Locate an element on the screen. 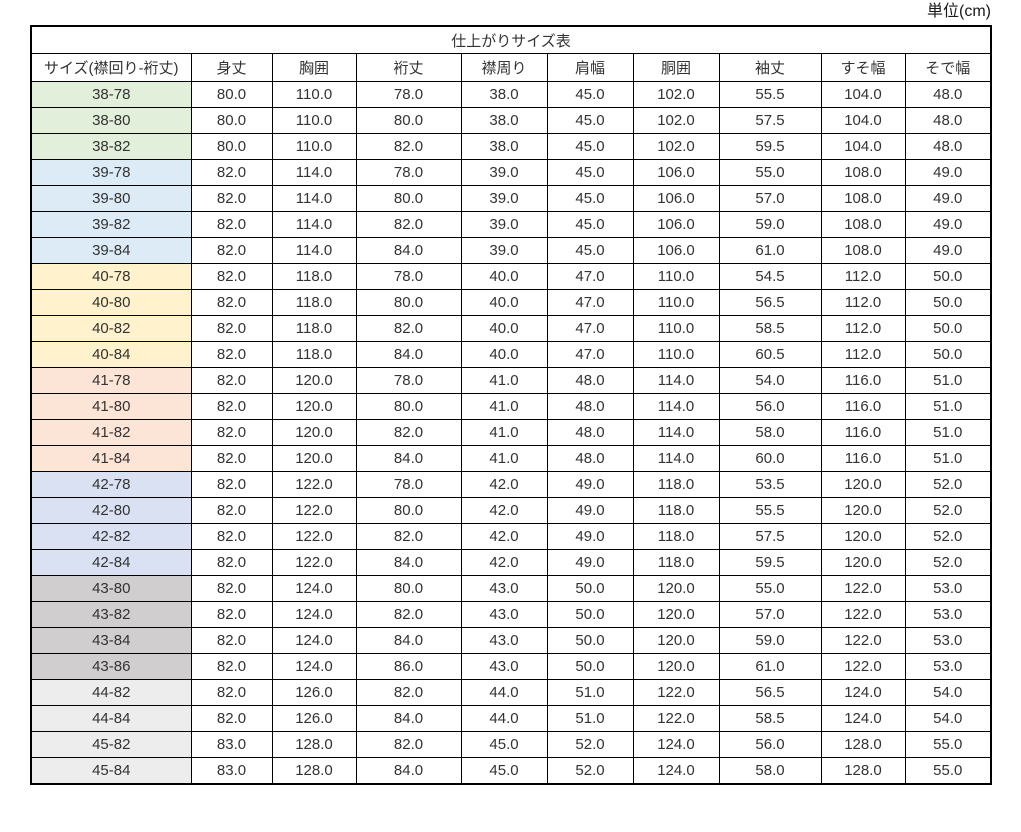 The width and height of the screenshot is (1021, 832). column-header-2: 胸囲 is located at coordinates (314, 67).